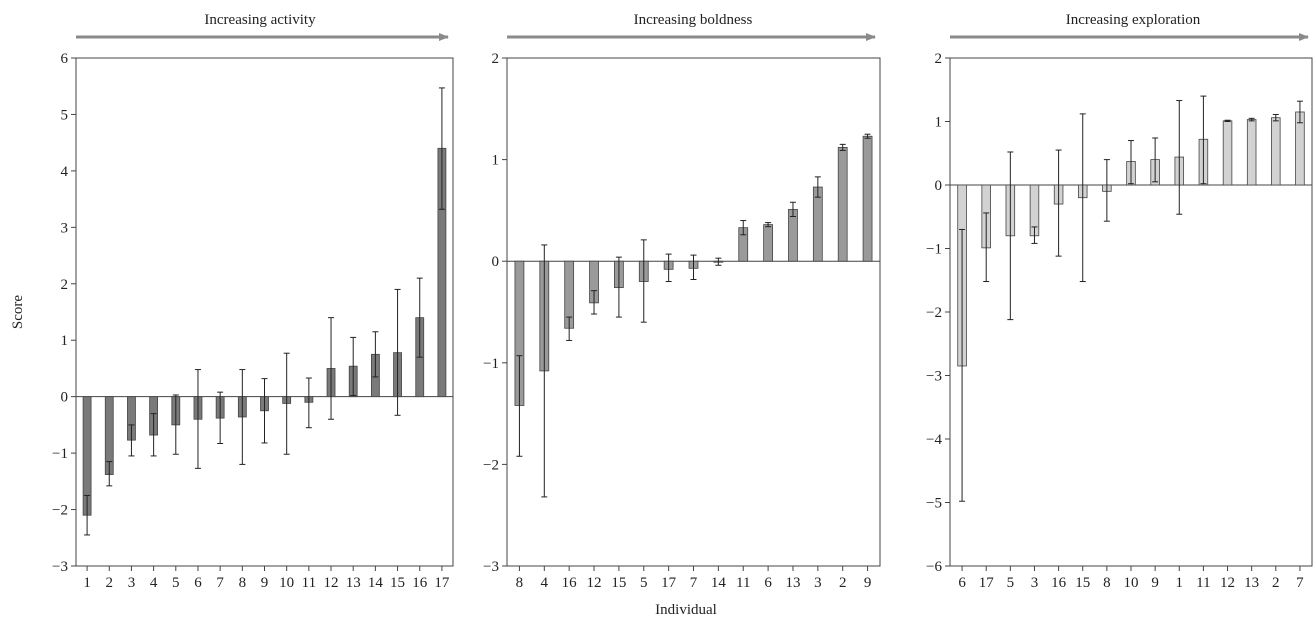 The width and height of the screenshot is (1316, 623). Describe the element at coordinates (693, 20) in the screenshot. I see `panel-title: Increasing boldness` at that location.